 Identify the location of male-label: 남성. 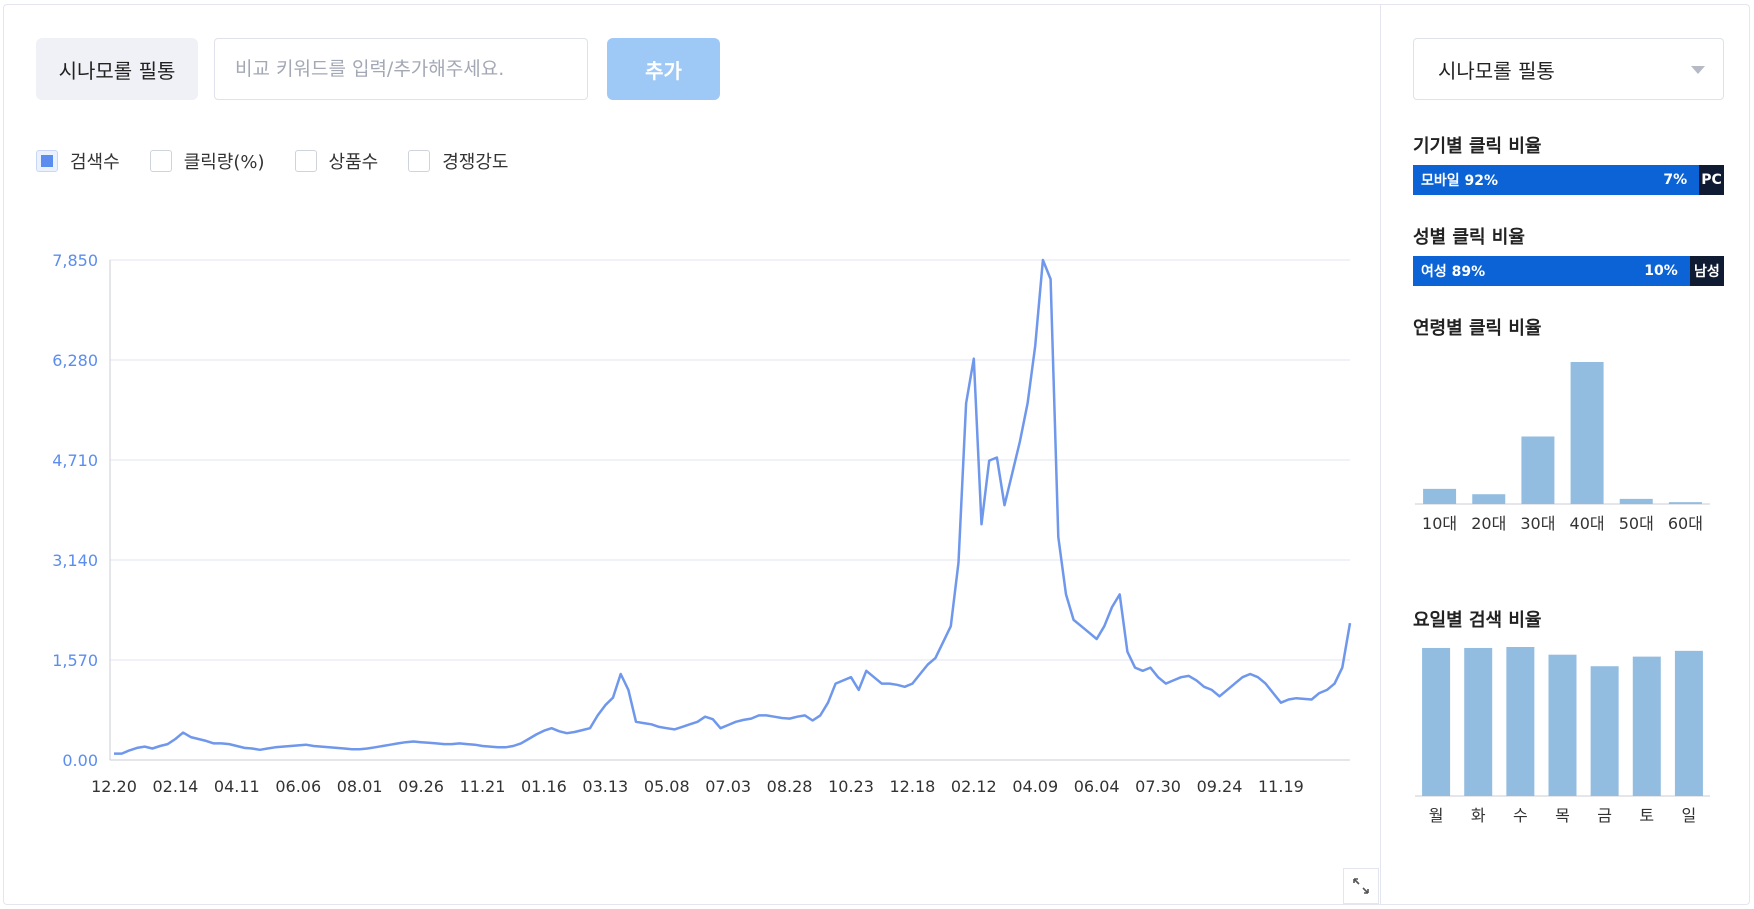
(1707, 272).